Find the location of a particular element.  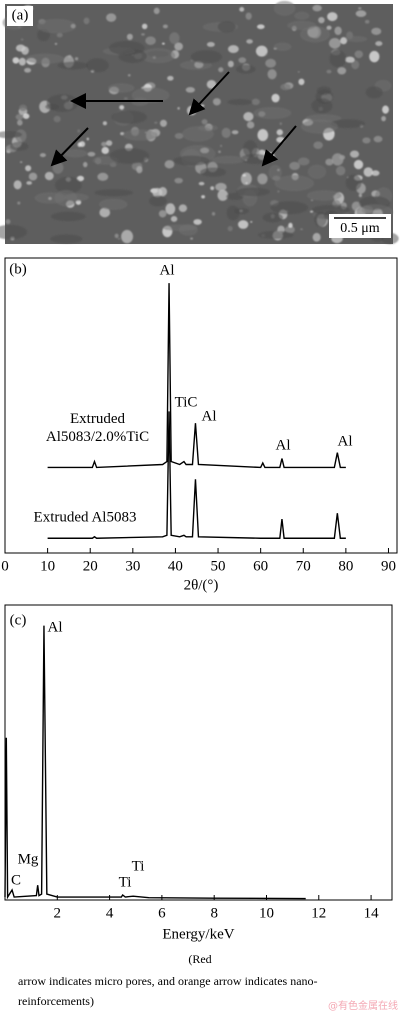

x-tick-label: 20 is located at coordinates (90, 566).